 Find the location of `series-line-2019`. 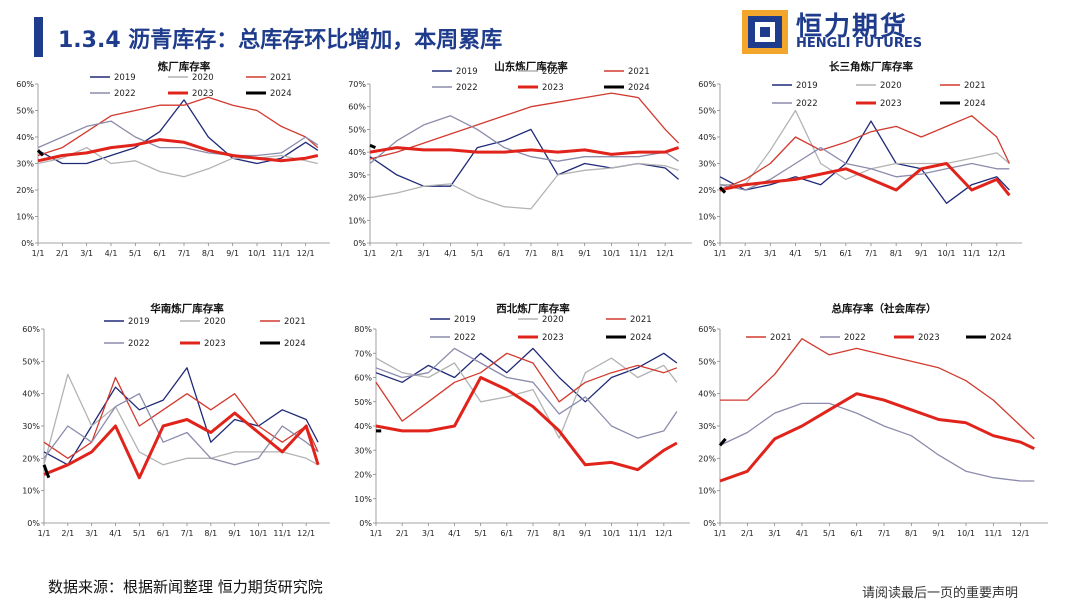

series-line-2019 is located at coordinates (526, 375).